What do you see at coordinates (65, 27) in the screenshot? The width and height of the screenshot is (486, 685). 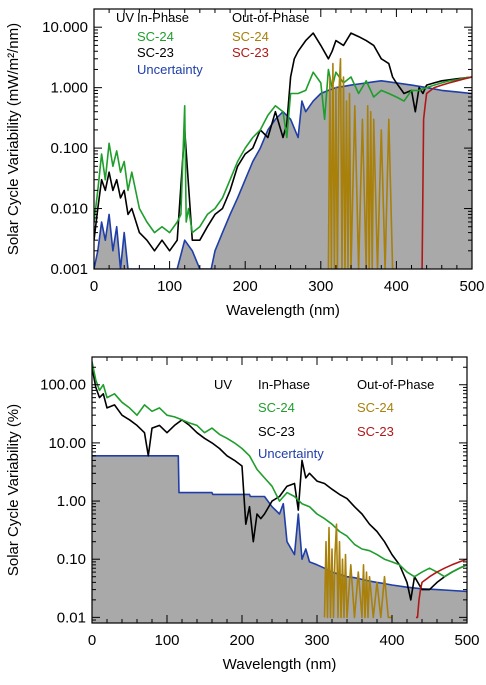 I see `y-tick-label: 10.000` at bounding box center [65, 27].